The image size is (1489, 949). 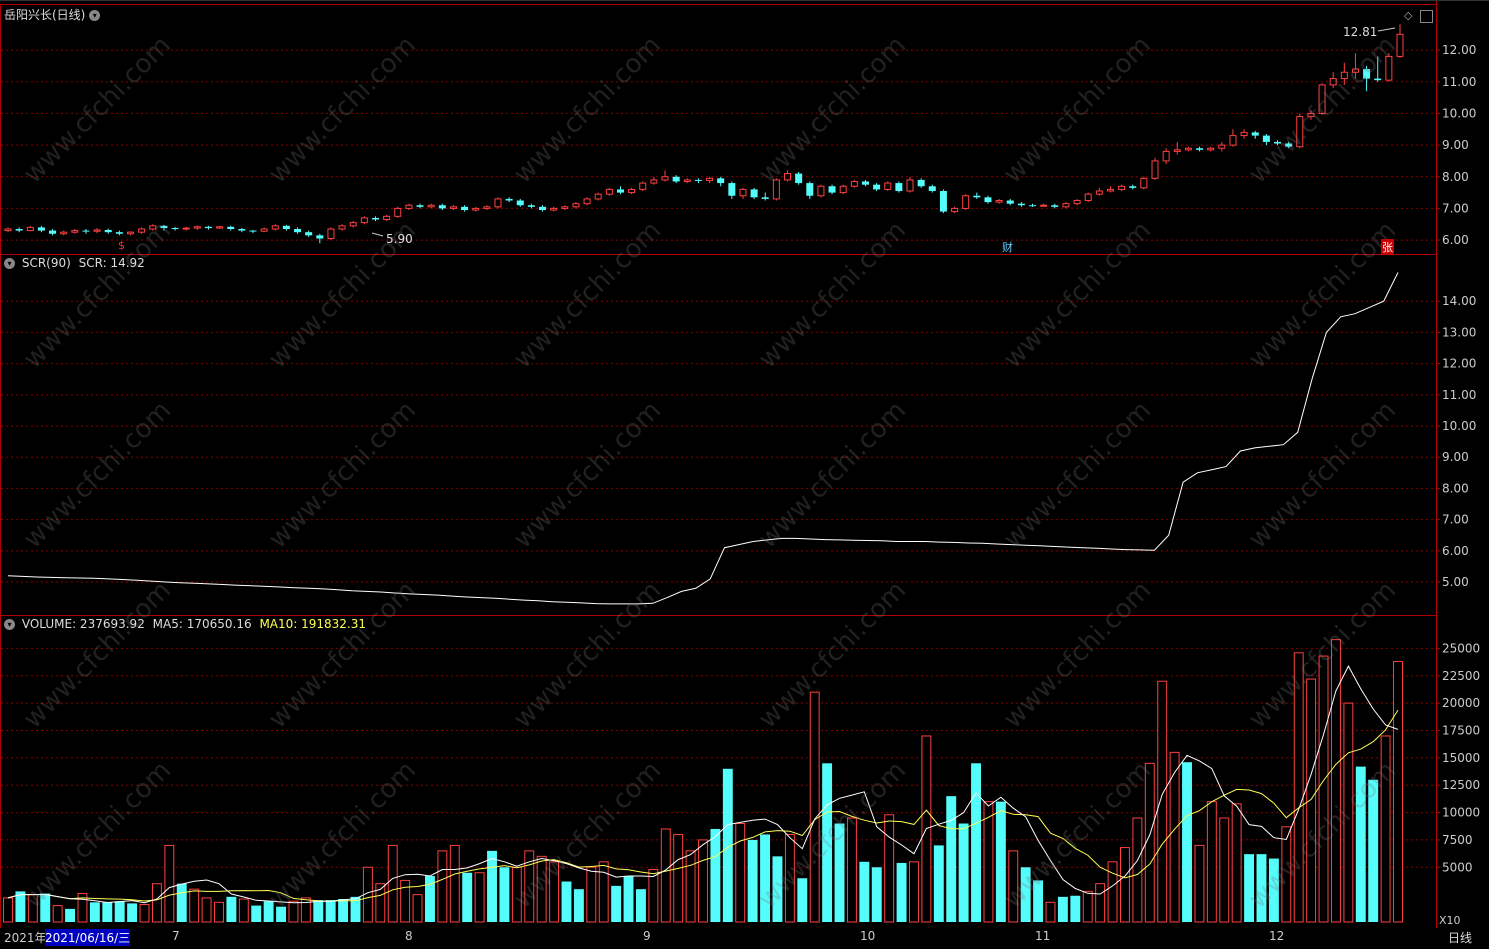 What do you see at coordinates (1387, 247) in the screenshot?
I see `marker-limit-up: 张` at bounding box center [1387, 247].